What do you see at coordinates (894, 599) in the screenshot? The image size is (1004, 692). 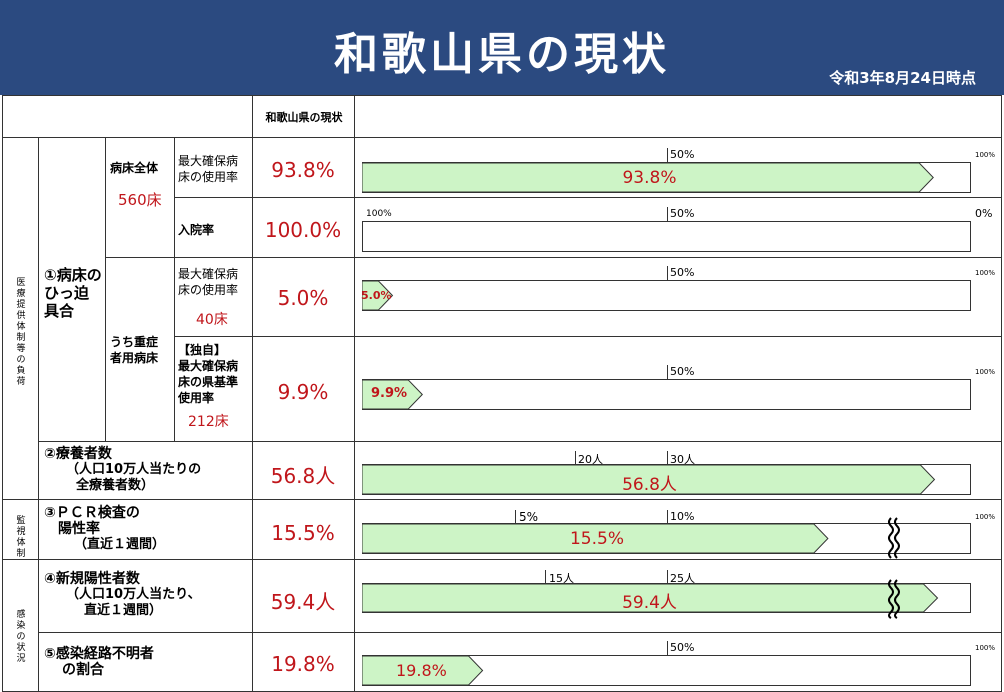 I see `row7-axis-break-icon` at bounding box center [894, 599].